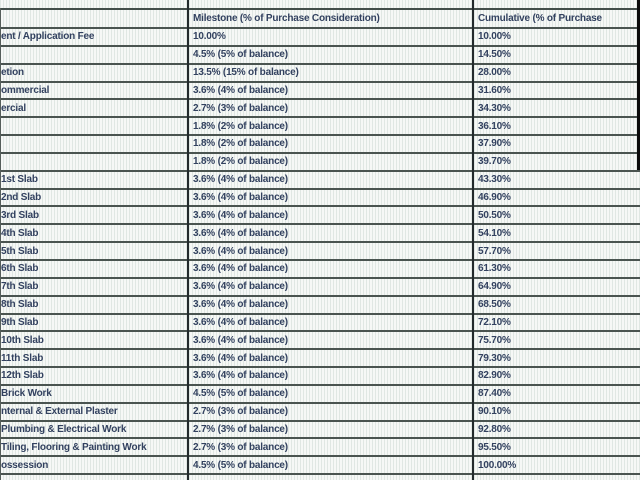 This screenshot has height=480, width=640. I want to click on label-cell: 3rd Slab, so click(20, 215).